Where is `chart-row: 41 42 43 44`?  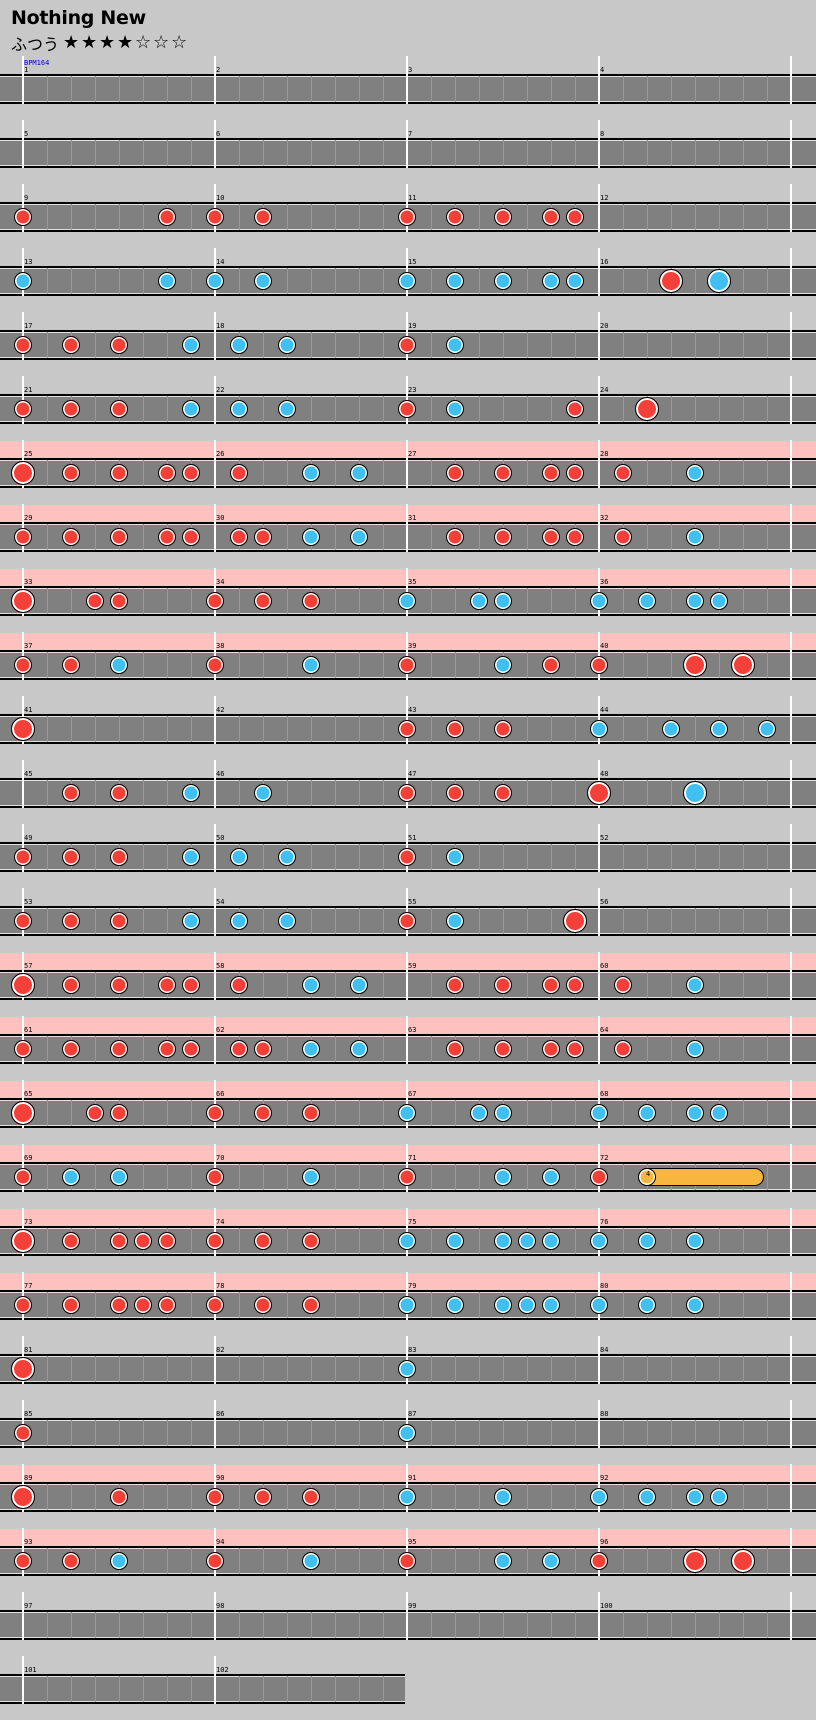 chart-row: 41 42 43 44 is located at coordinates (408, 728).